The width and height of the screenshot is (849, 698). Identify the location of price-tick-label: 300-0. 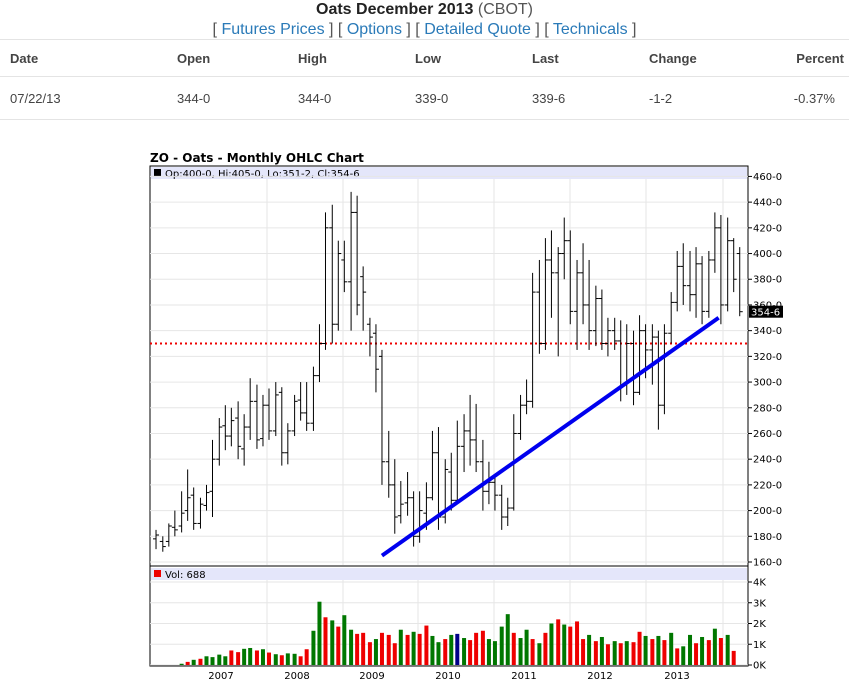
(767, 383).